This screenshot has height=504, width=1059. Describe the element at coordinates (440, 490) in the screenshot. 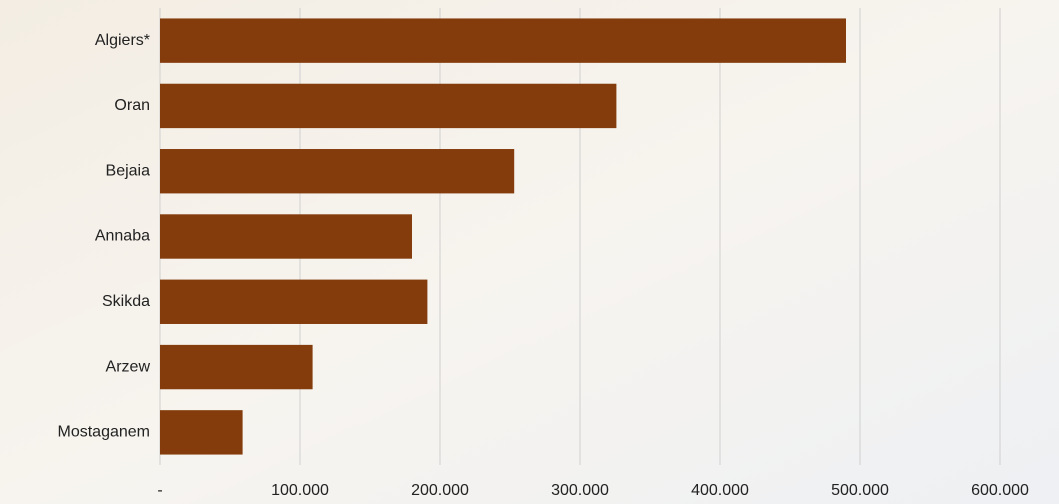

I see `x-tick-label: 200.000` at that location.